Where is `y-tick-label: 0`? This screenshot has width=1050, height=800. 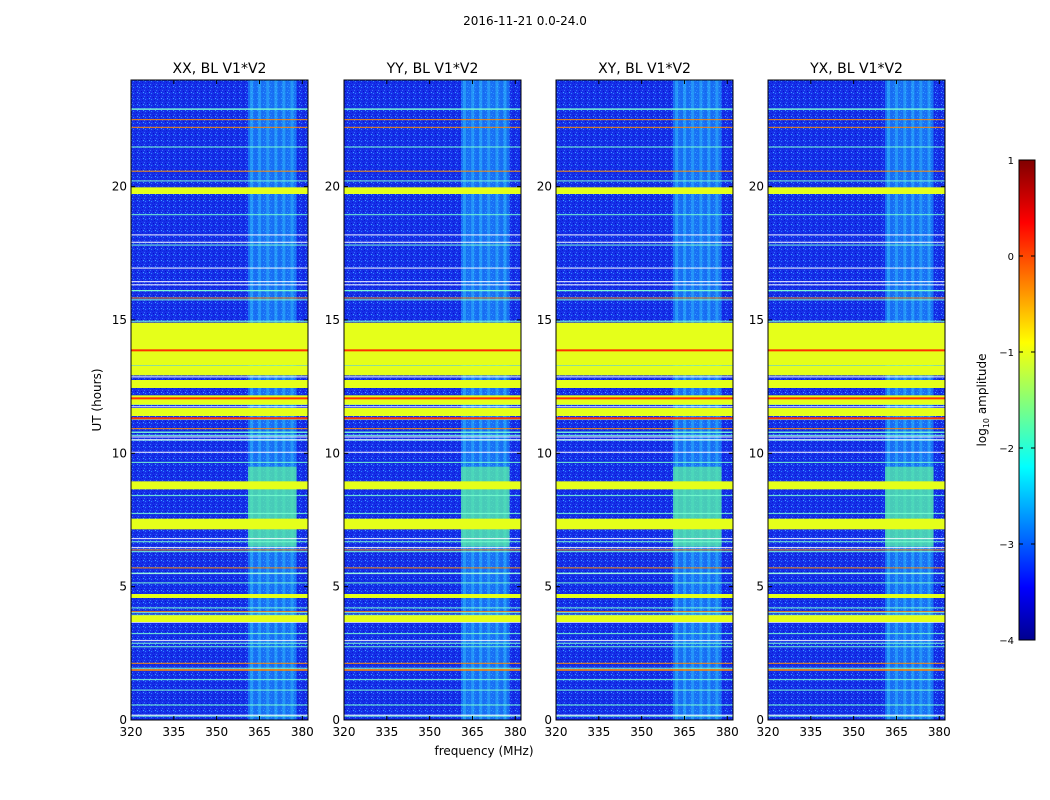 y-tick-label: 0 is located at coordinates (760, 720).